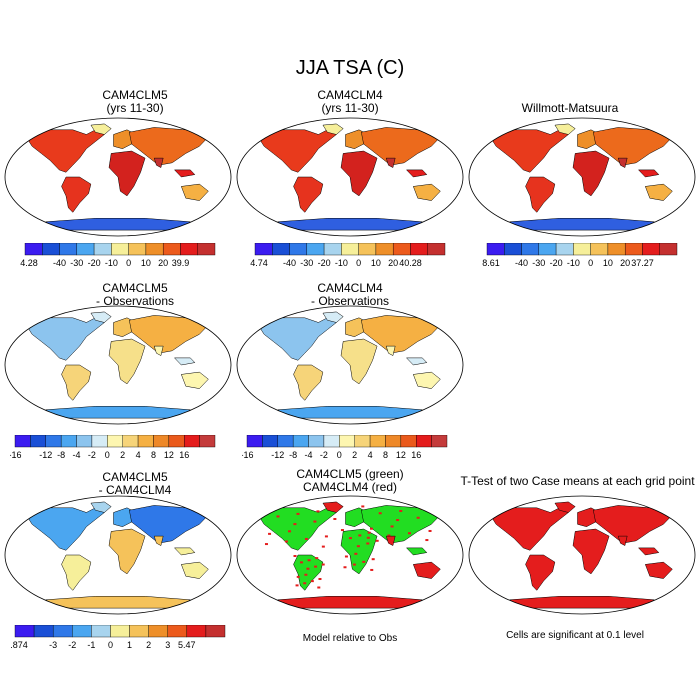 The width and height of the screenshot is (700, 700). What do you see at coordinates (540, 194) in the screenshot?
I see `continent-southAmerica` at bounding box center [540, 194].